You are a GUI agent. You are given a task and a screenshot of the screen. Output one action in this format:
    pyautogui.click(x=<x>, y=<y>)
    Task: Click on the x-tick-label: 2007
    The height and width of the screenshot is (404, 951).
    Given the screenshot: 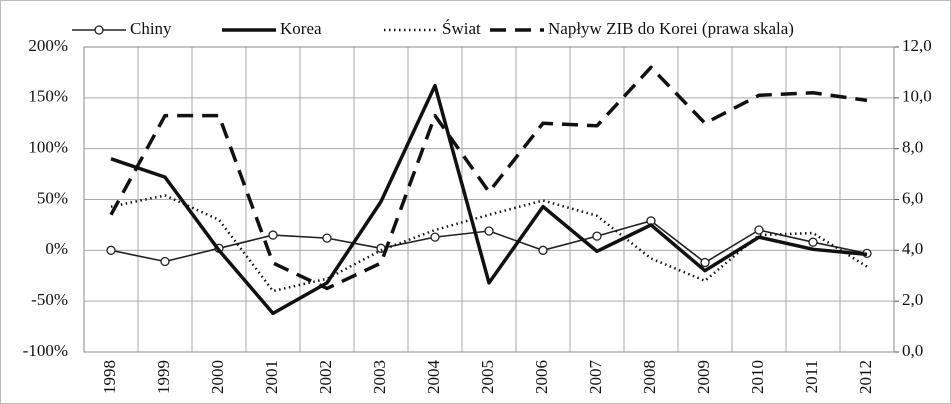 What is the action you would take?
    pyautogui.click(x=595, y=377)
    